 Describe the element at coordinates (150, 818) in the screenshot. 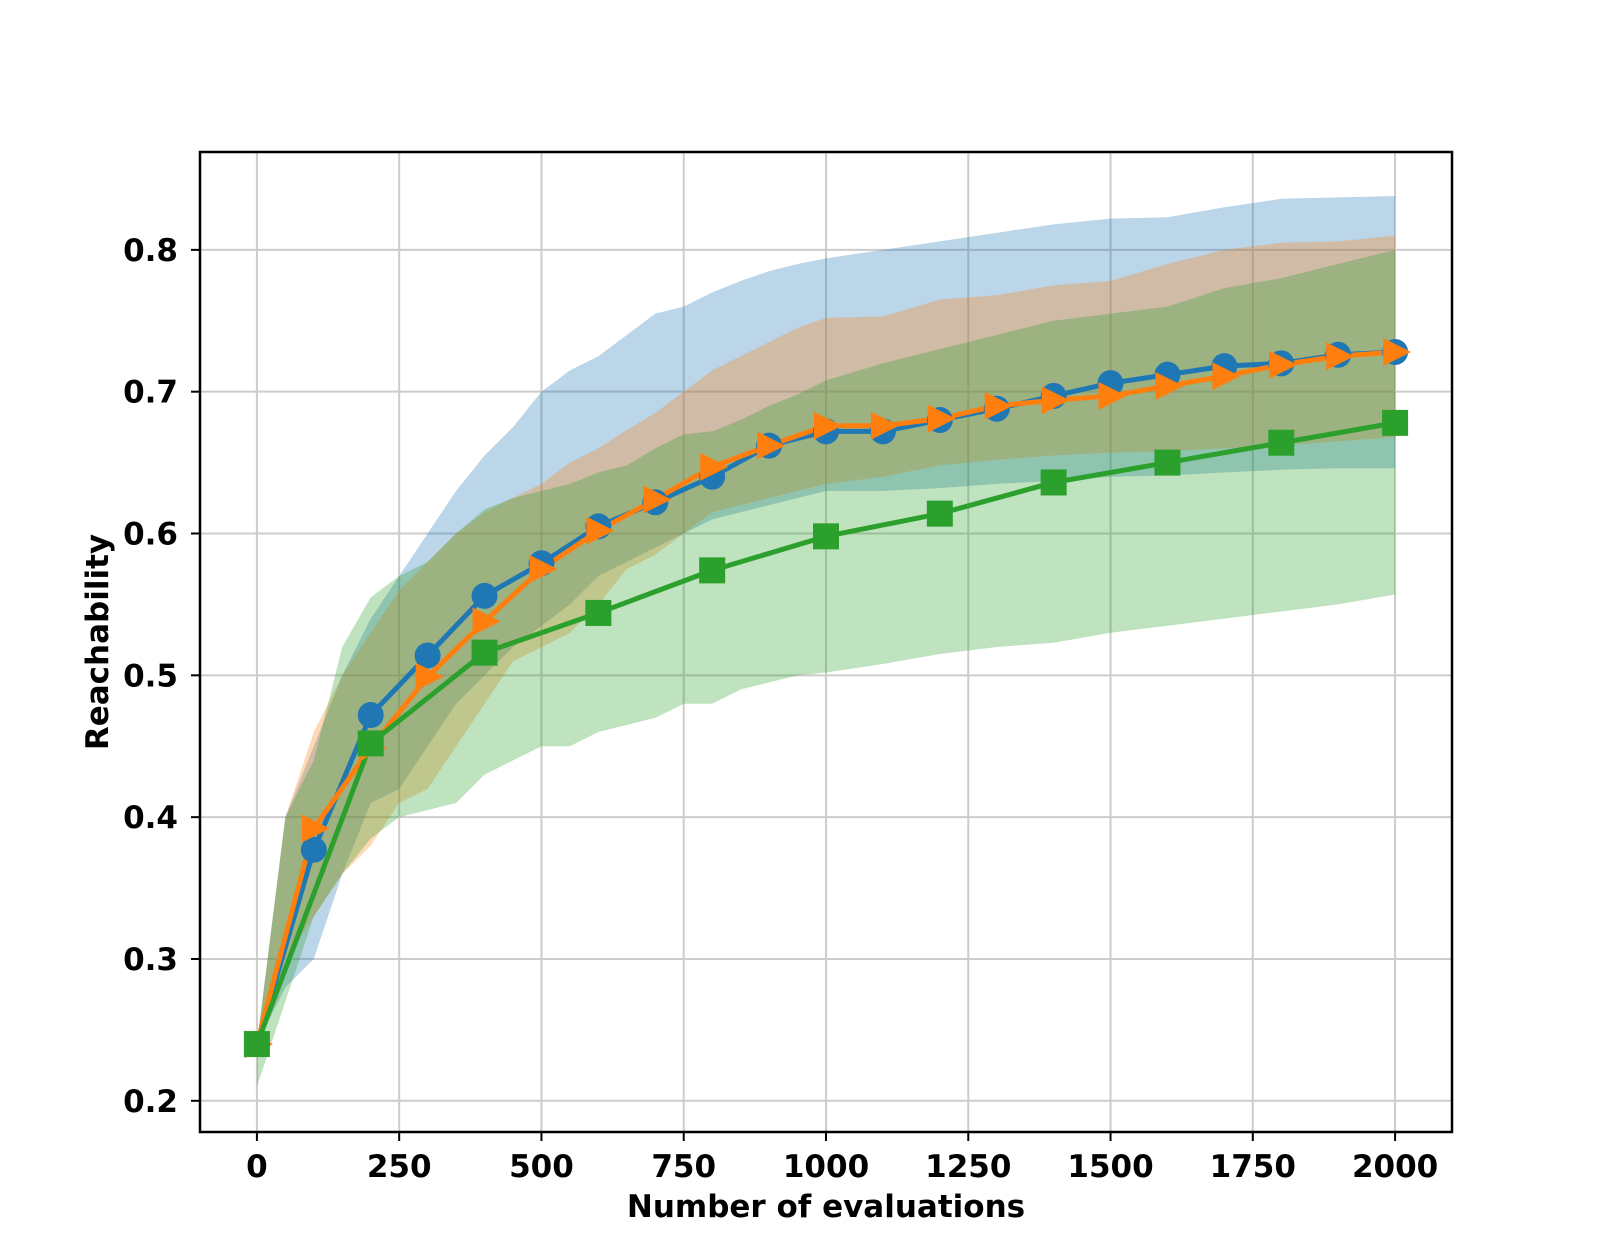

I see `y-tick-label: 0.4` at that location.